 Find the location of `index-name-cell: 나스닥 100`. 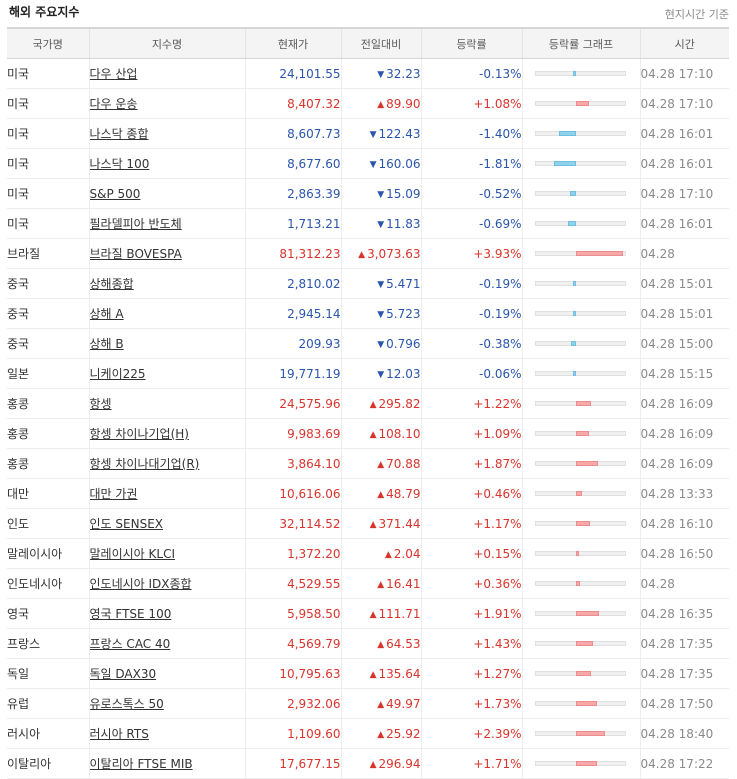

index-name-cell: 나스닥 100 is located at coordinates (167, 163).